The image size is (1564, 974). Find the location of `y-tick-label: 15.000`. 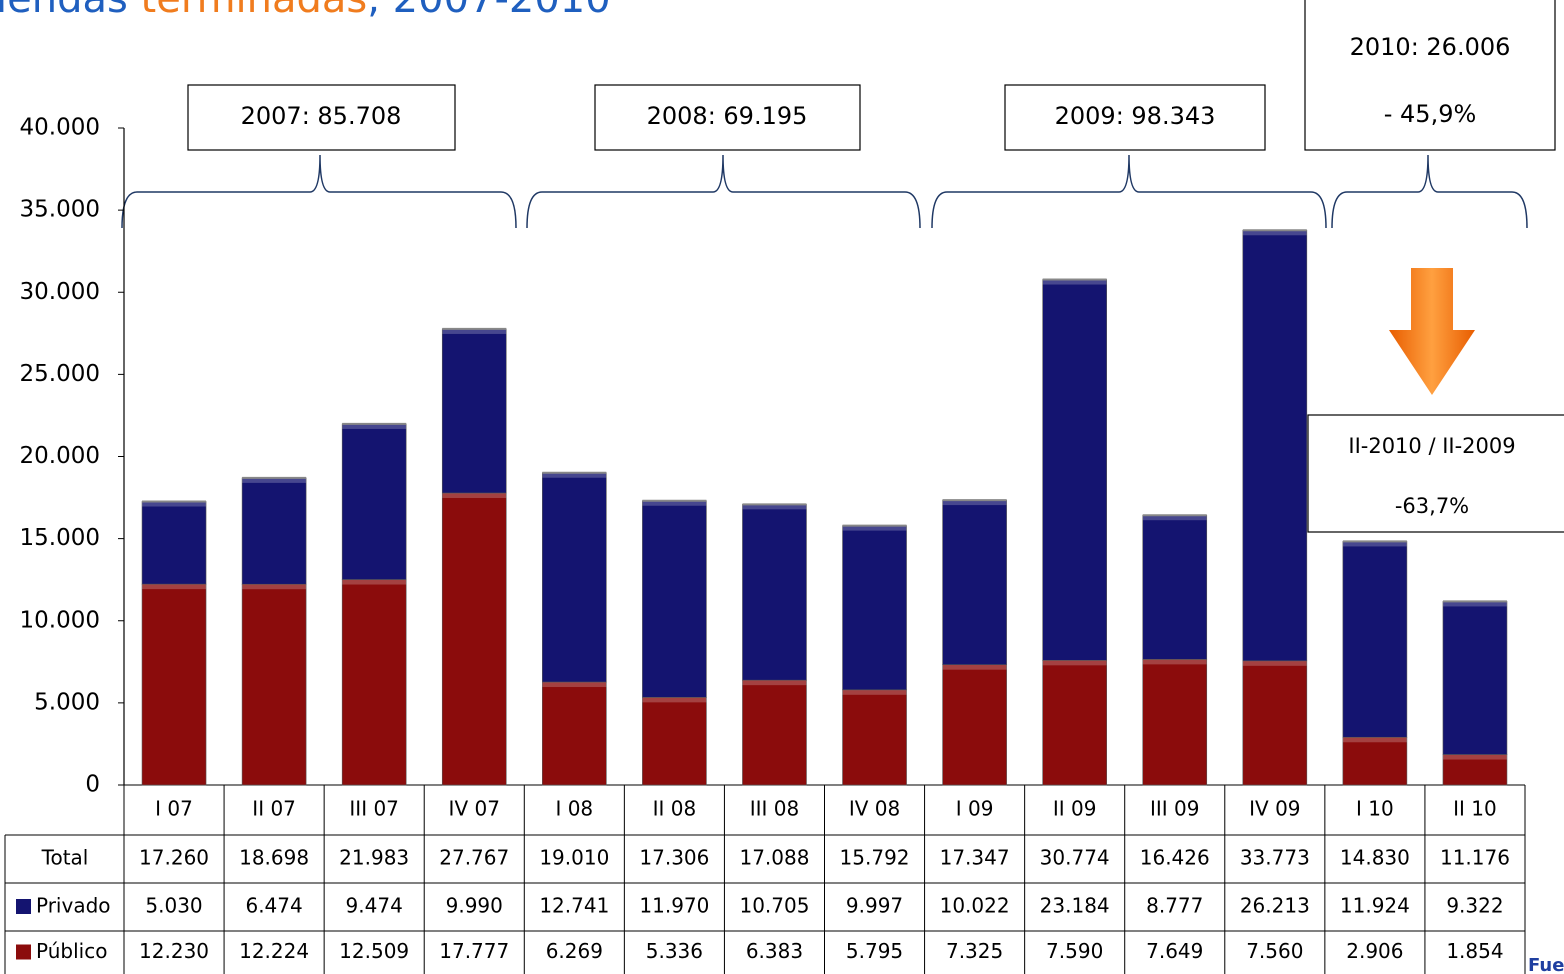

y-tick-label: 15.000 is located at coordinates (60, 538).